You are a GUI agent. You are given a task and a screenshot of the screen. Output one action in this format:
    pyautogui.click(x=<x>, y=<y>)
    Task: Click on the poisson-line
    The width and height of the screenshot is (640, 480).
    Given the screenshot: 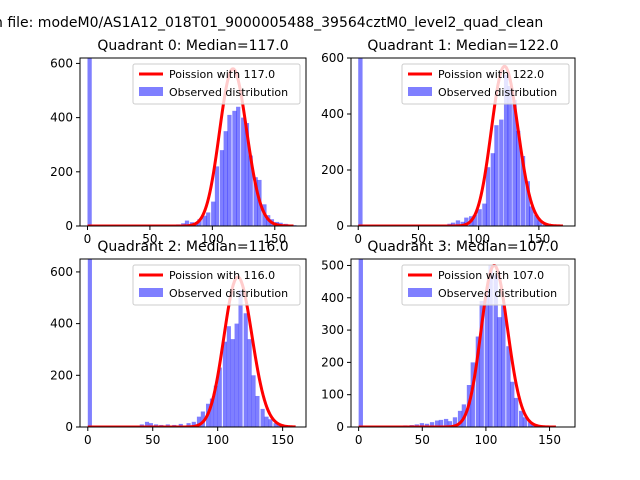 What is the action you would take?
    pyautogui.click(x=190, y=146)
    